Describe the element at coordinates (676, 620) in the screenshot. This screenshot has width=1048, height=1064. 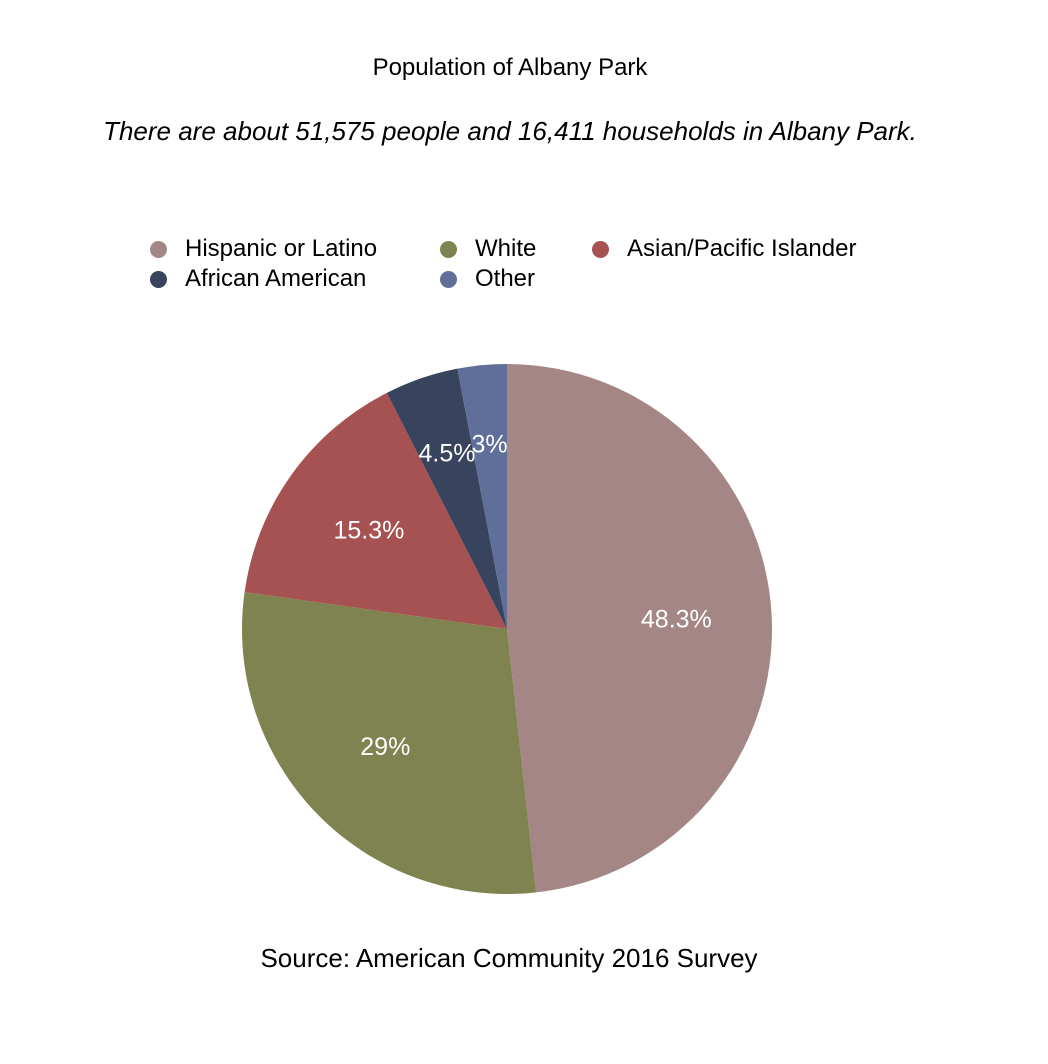
I see `slice-label: 48.3%` at that location.